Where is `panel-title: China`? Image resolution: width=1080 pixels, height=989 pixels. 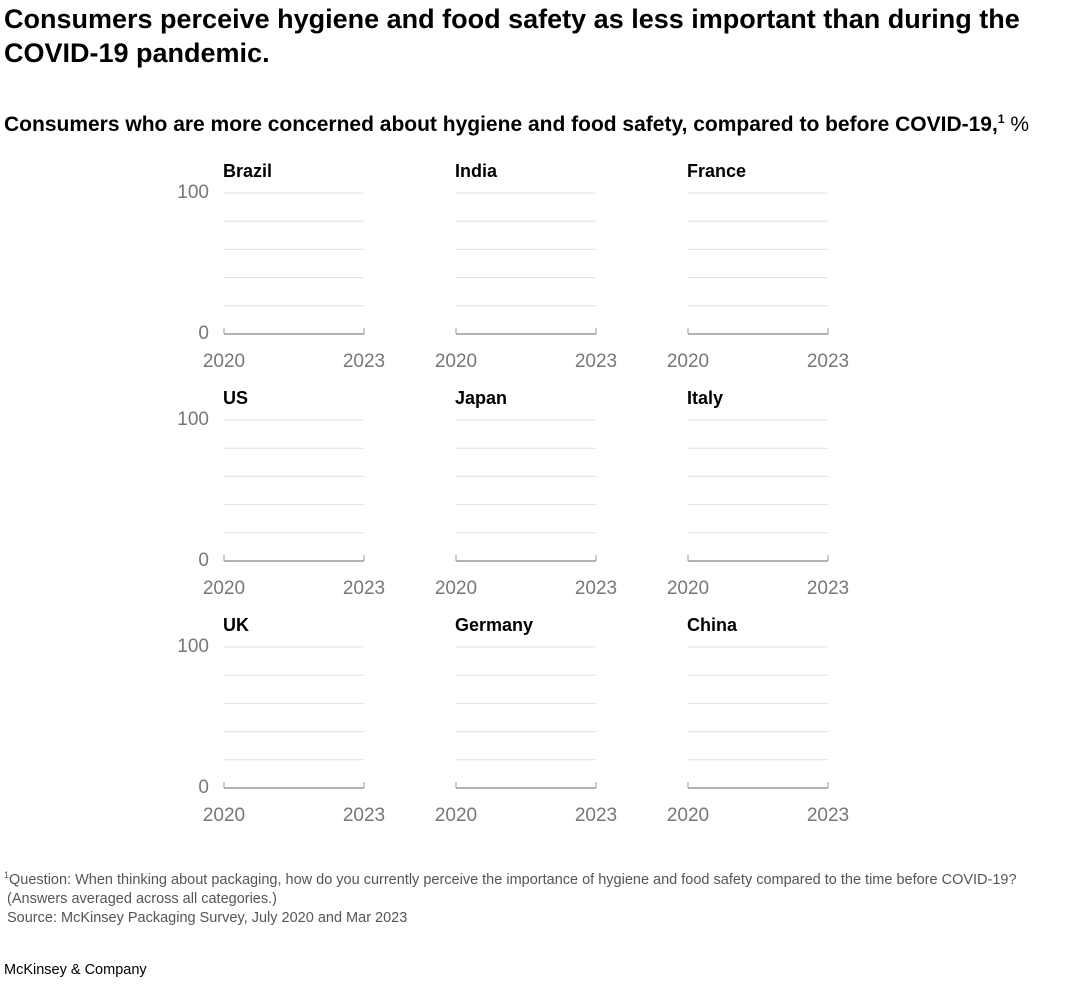 panel-title: China is located at coordinates (712, 625).